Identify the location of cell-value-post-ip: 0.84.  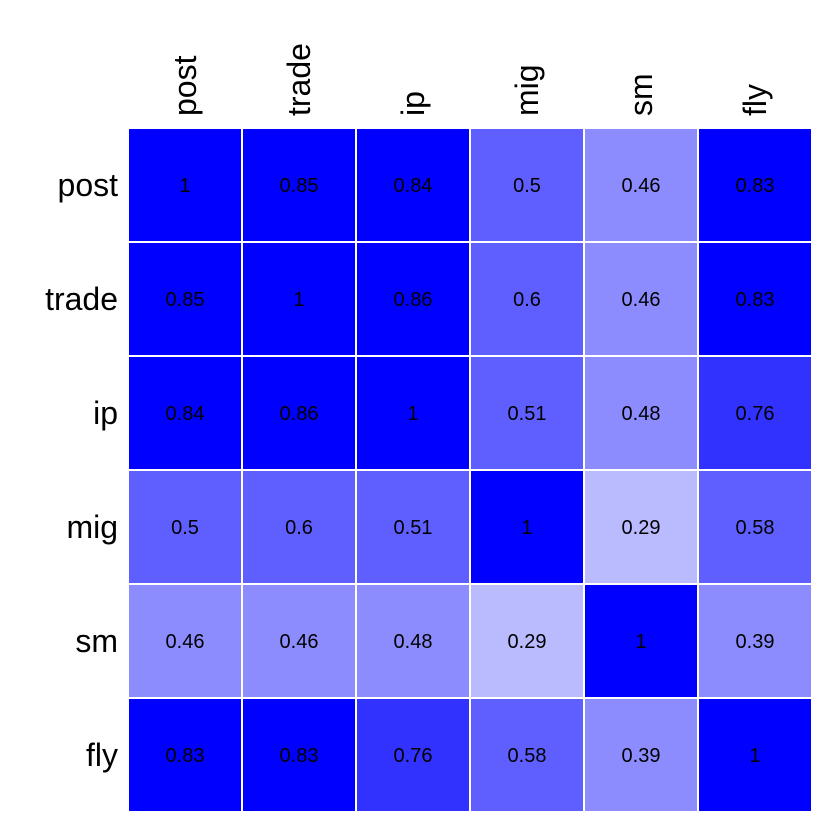
(413, 186).